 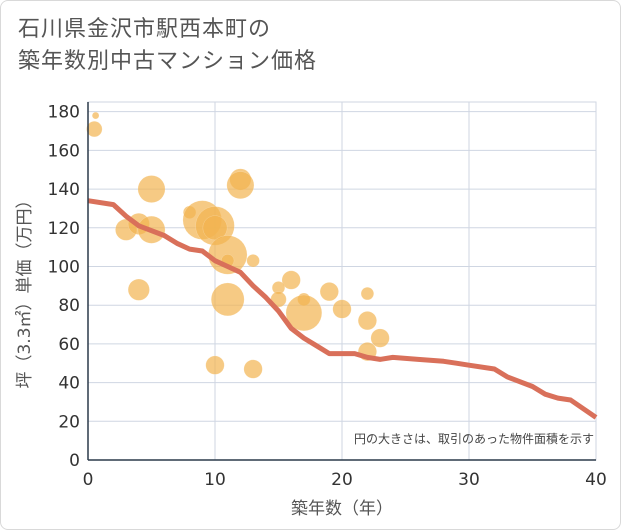 What do you see at coordinates (69, 306) in the screenshot?
I see `y-tick-label: 80` at bounding box center [69, 306].